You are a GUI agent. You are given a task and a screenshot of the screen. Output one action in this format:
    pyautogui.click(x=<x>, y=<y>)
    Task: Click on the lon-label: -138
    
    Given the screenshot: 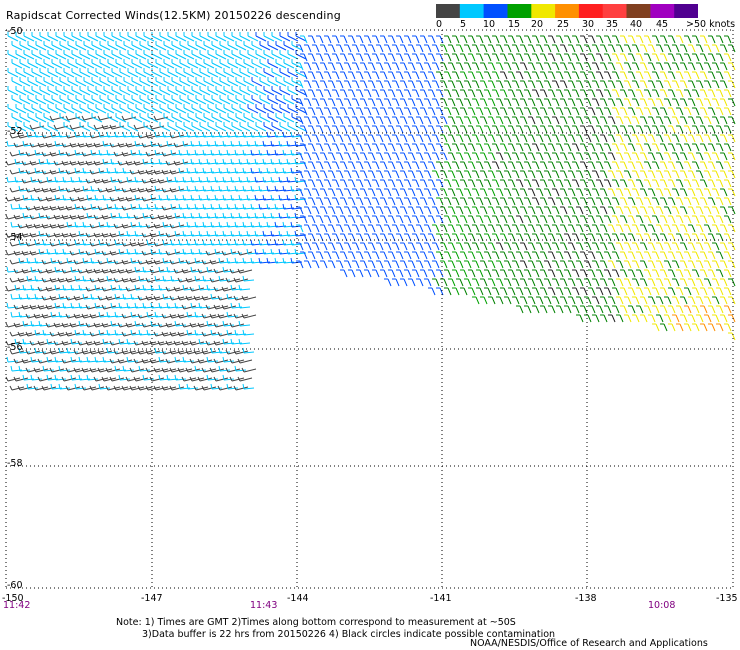 What is the action you would take?
    pyautogui.click(x=586, y=598)
    